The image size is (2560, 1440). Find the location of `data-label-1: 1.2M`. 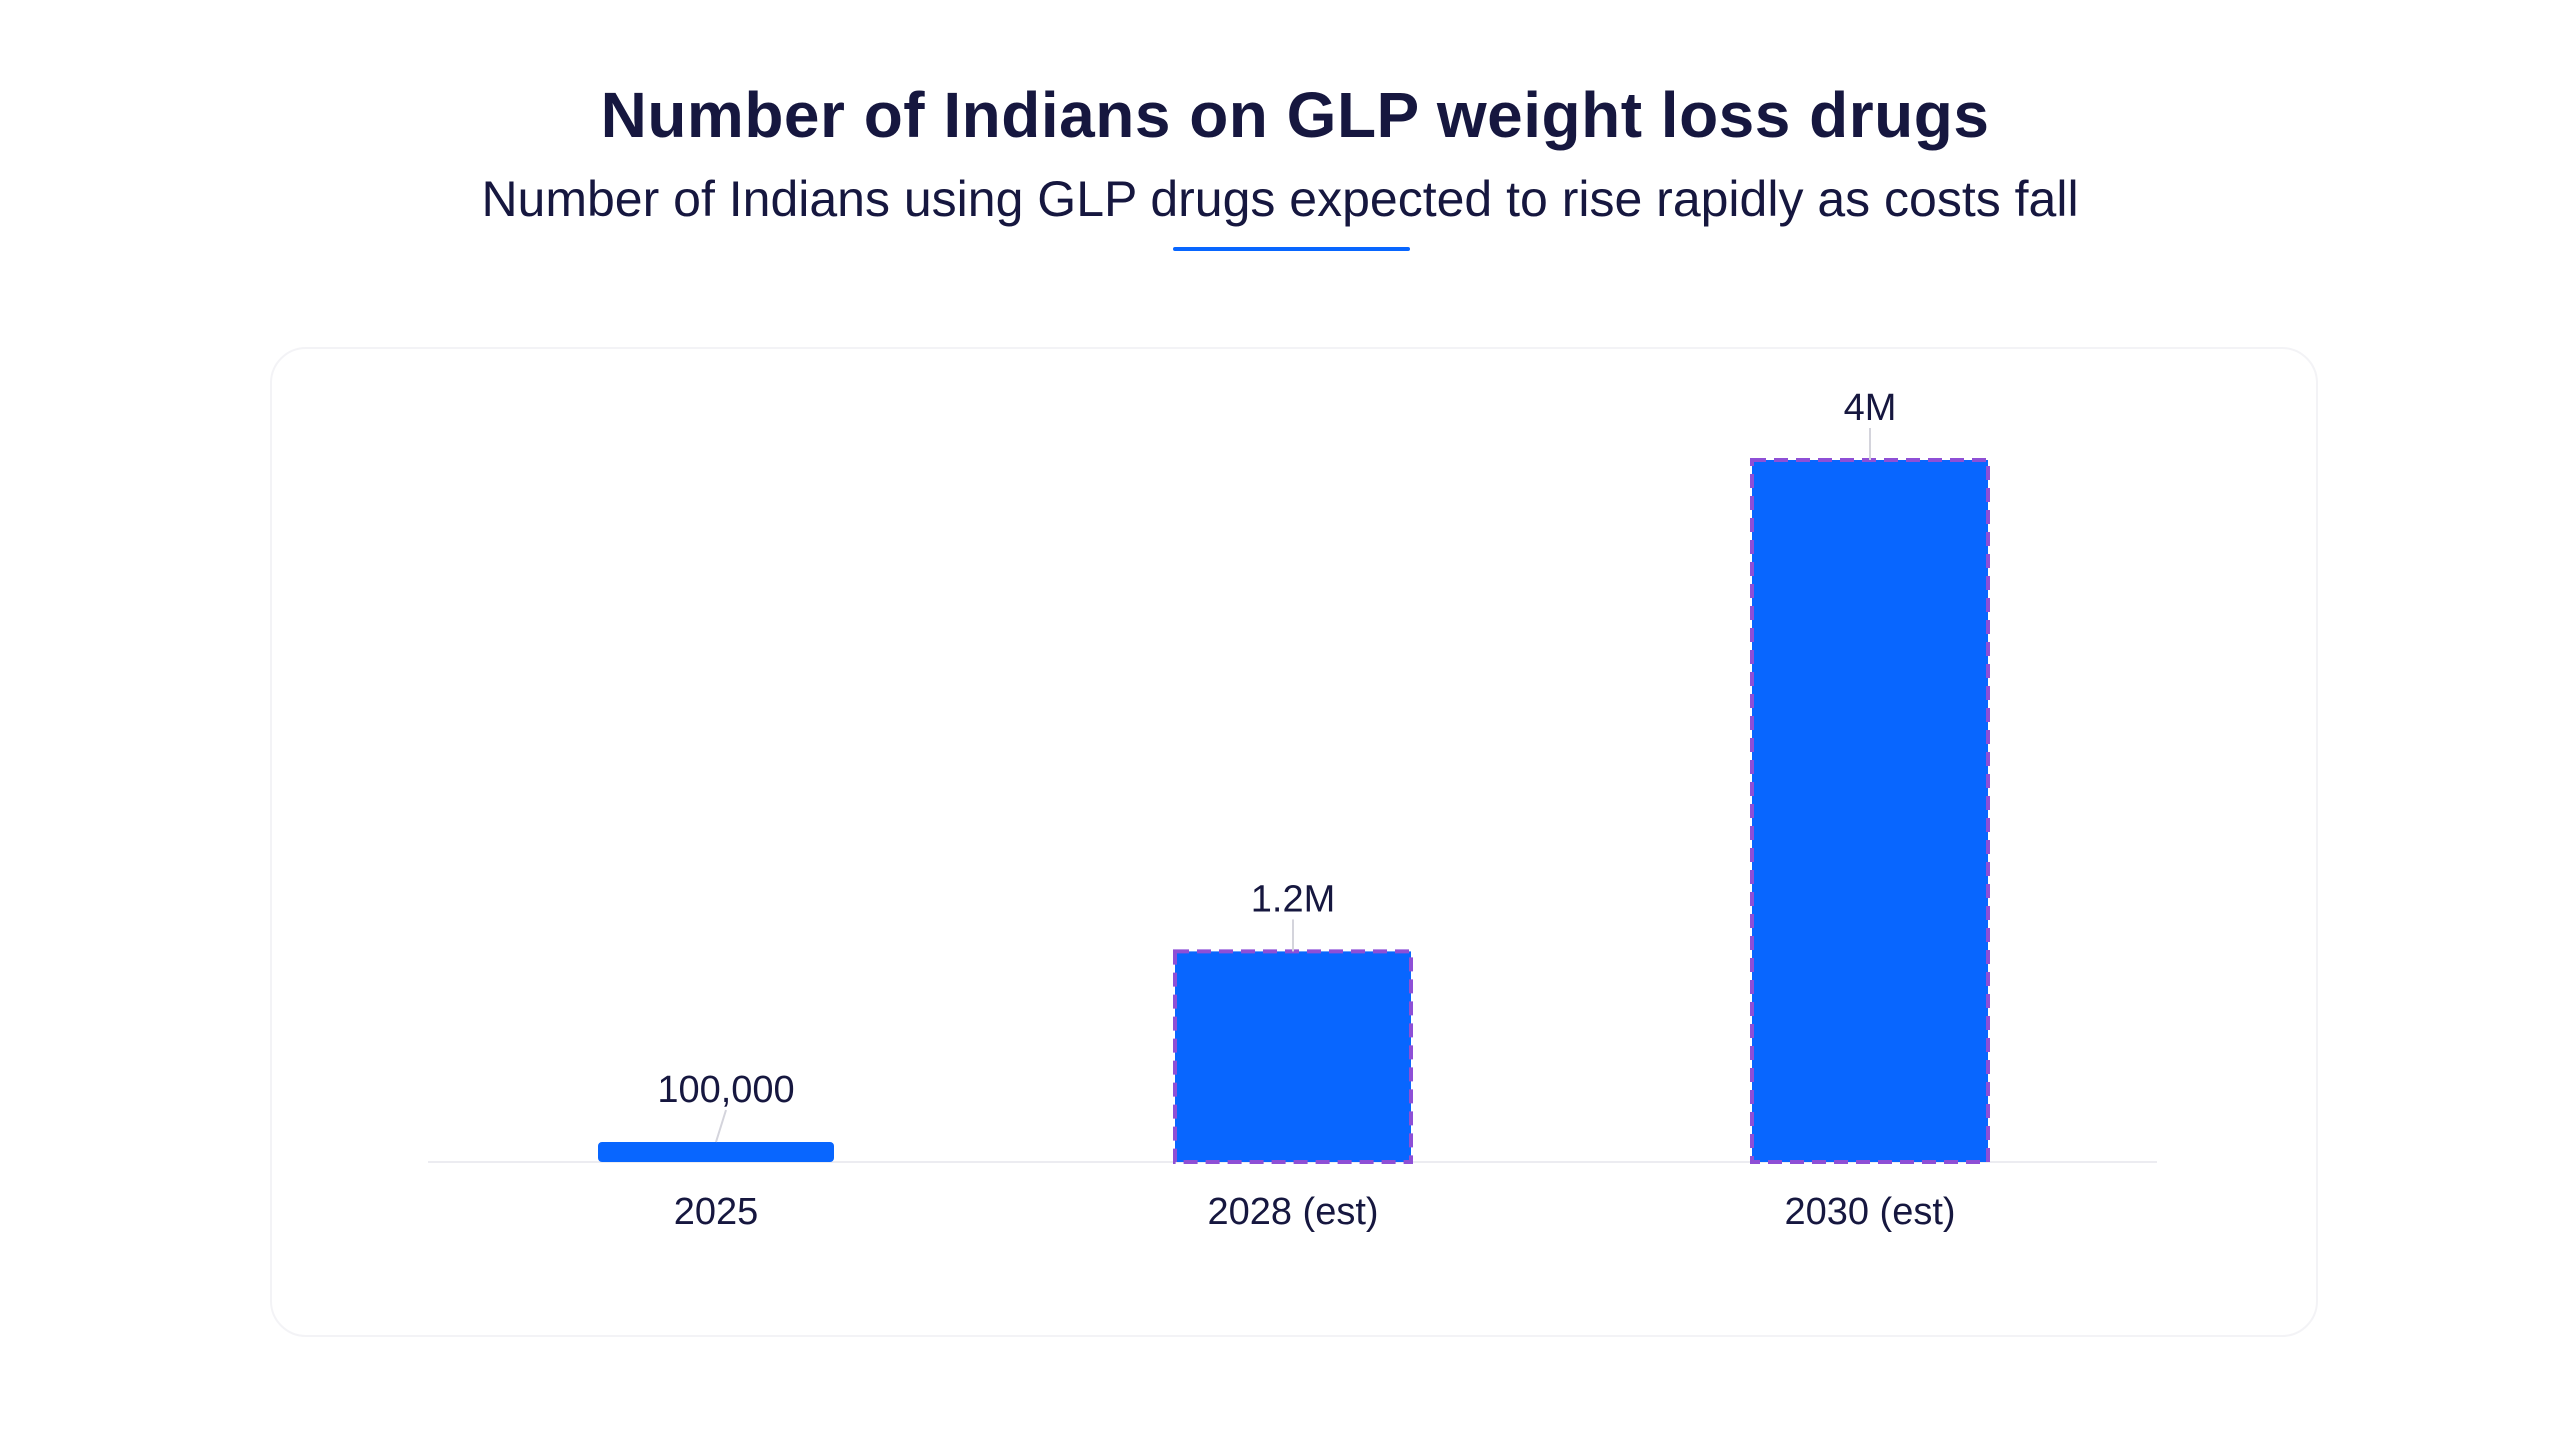

data-label-1: 1.2M is located at coordinates (1293, 899).